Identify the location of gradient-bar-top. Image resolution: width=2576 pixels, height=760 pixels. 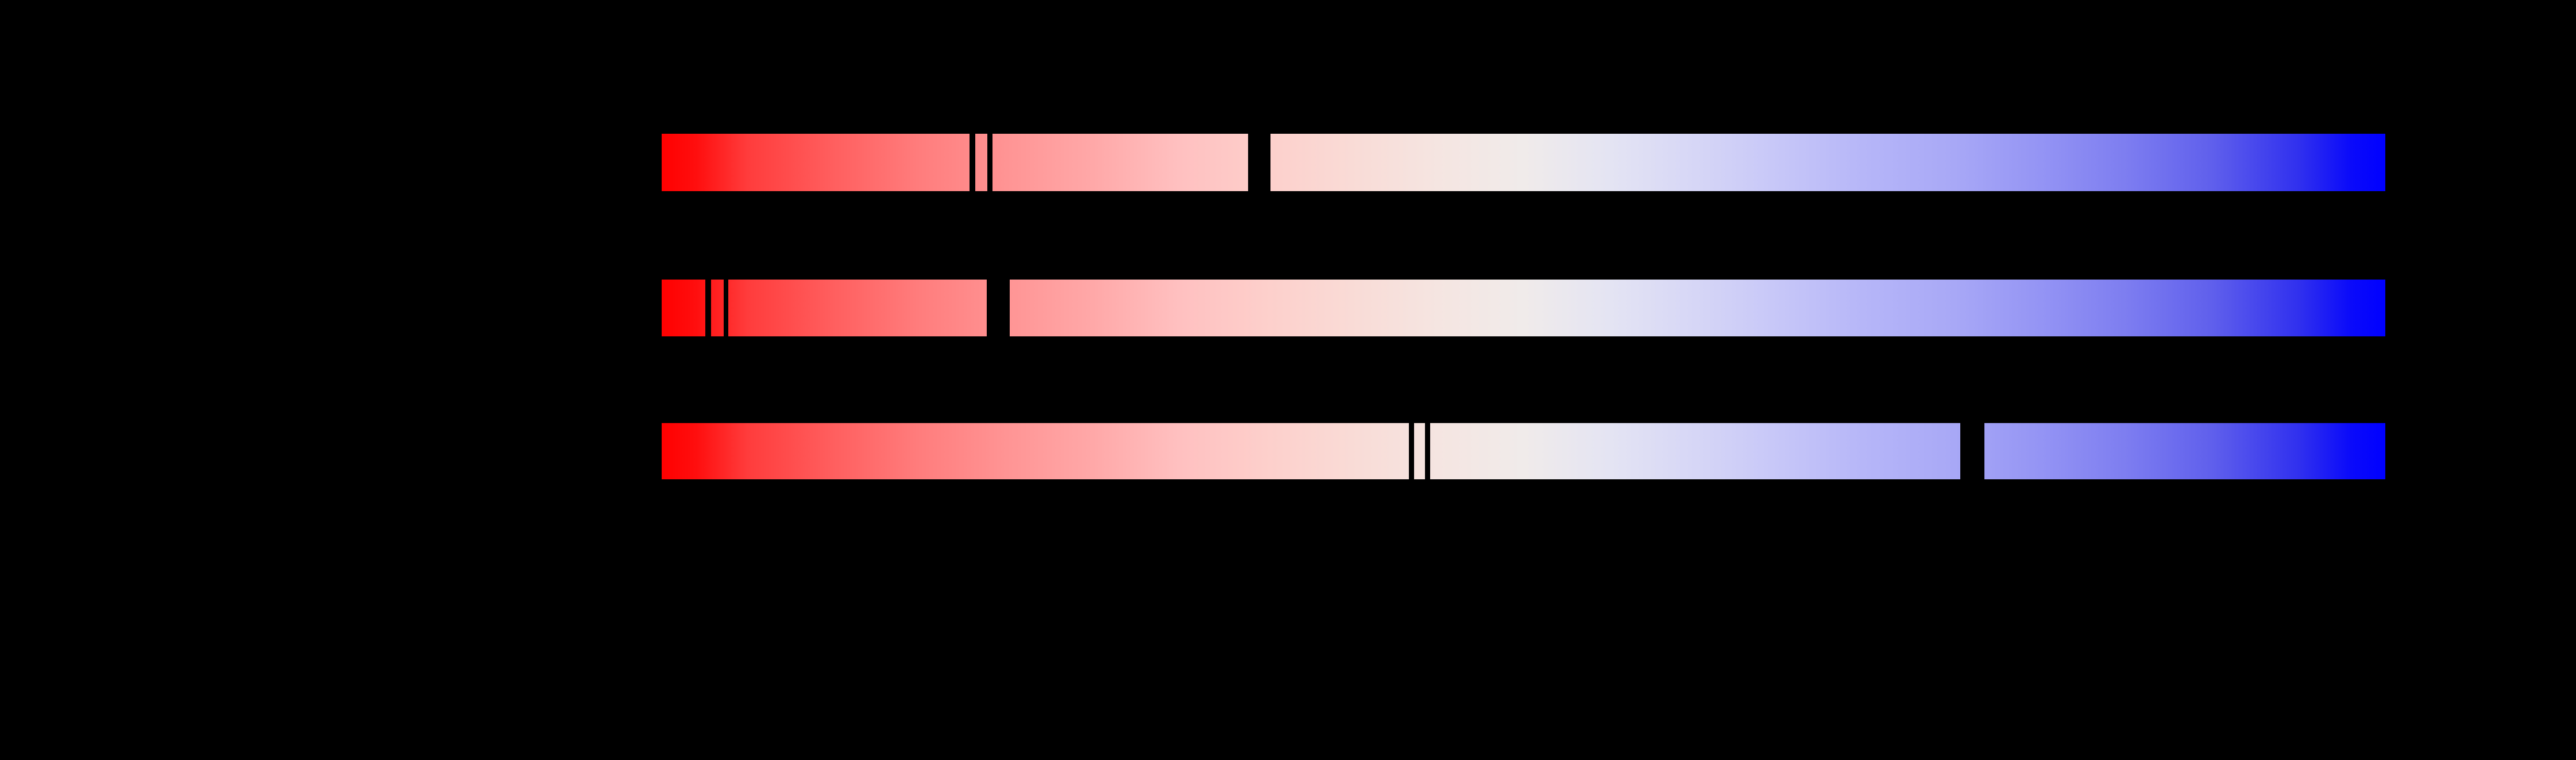
(1523, 162).